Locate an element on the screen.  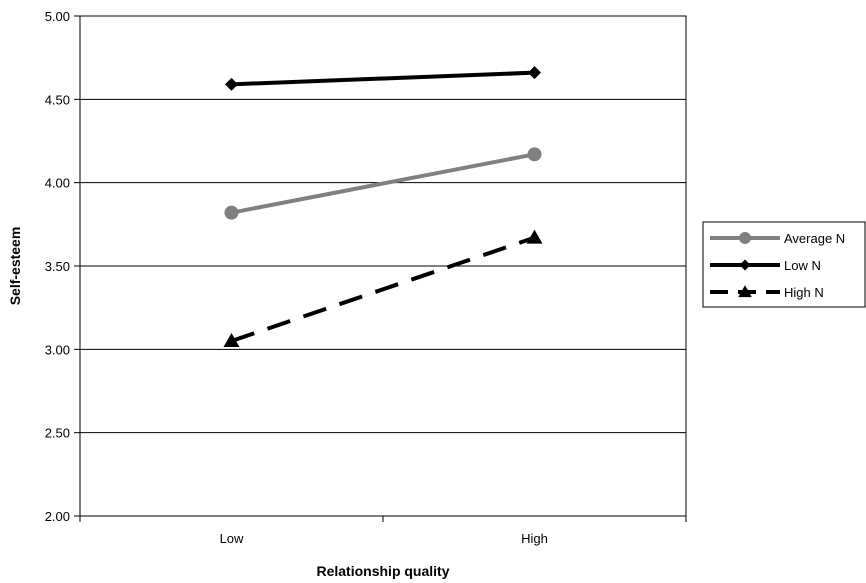
legend-item: High N is located at coordinates (767, 292).